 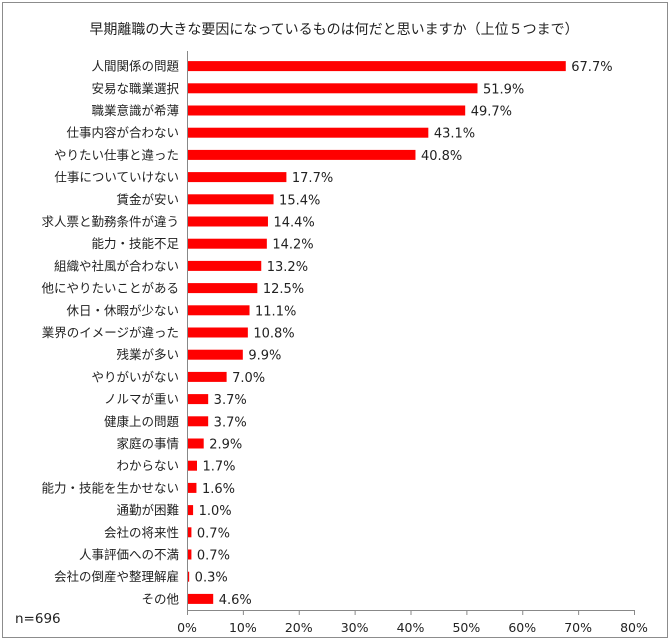 What do you see at coordinates (218, 489) in the screenshot?
I see `value-label: 1.6%` at bounding box center [218, 489].